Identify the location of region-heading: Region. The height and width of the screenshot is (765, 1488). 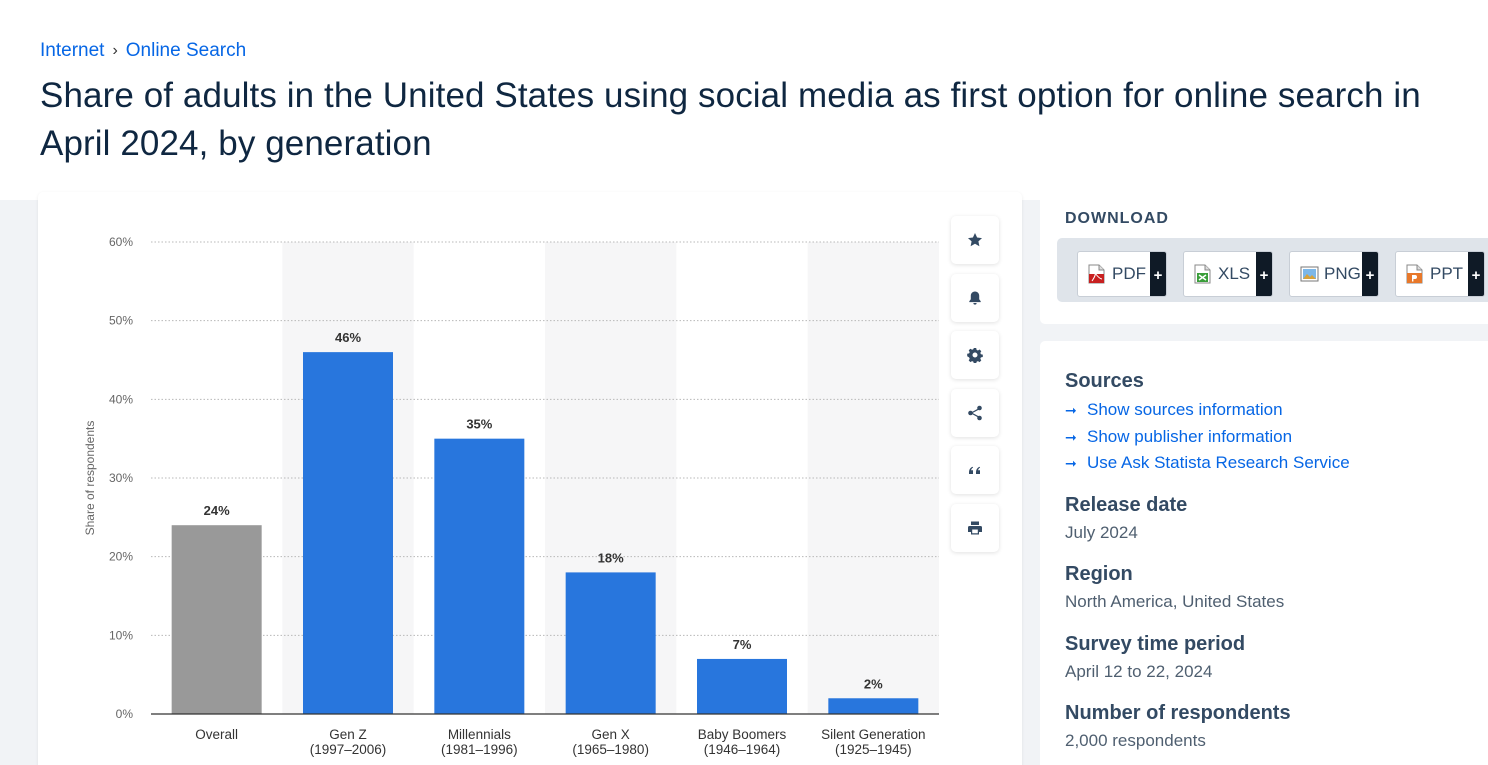
(1099, 574).